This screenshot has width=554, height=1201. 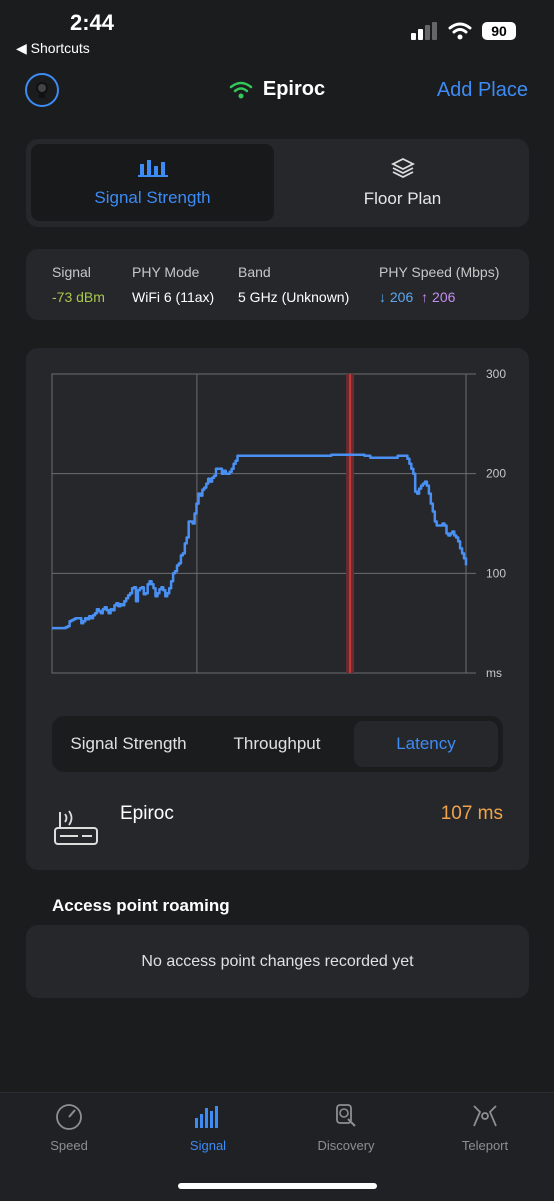 I want to click on tab-label: Teleport, so click(x=485, y=1145).